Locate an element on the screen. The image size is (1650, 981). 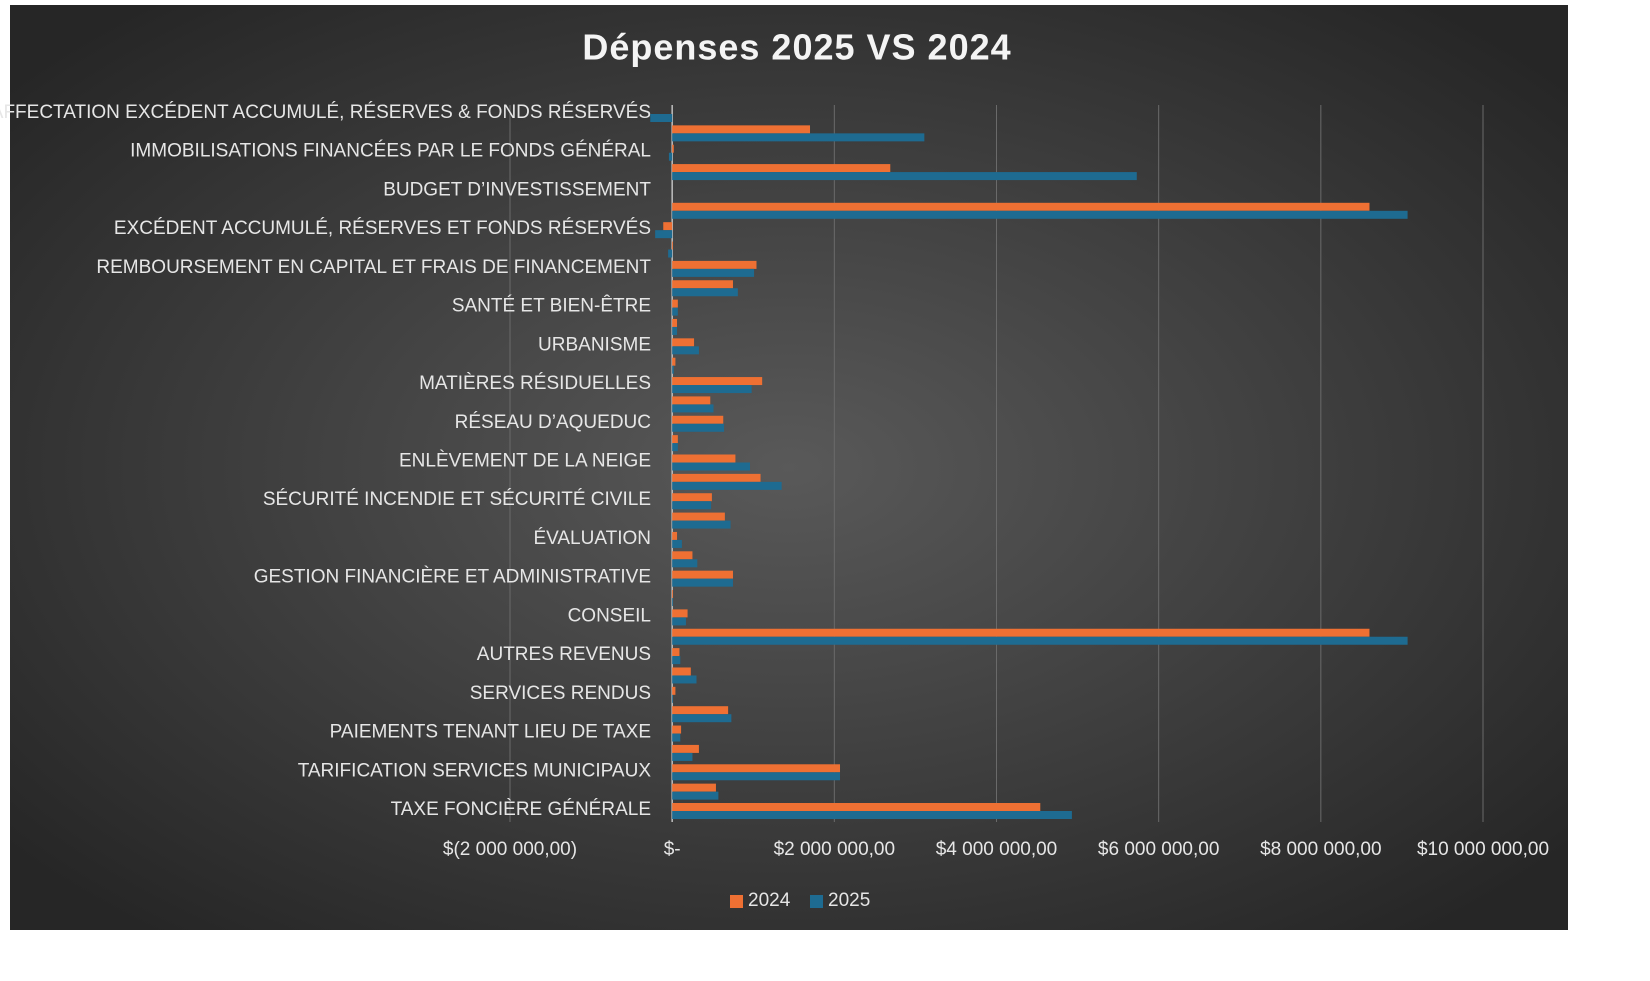
y-tick-label: TAXE FONCIÈRE GÉNÉRALE is located at coordinates (521, 809).